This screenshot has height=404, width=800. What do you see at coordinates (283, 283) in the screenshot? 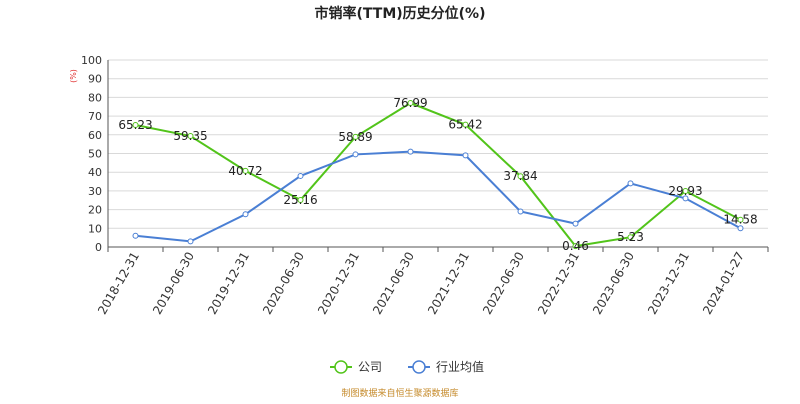
I see `x-tick-label: 2020-06-30` at bounding box center [283, 283].